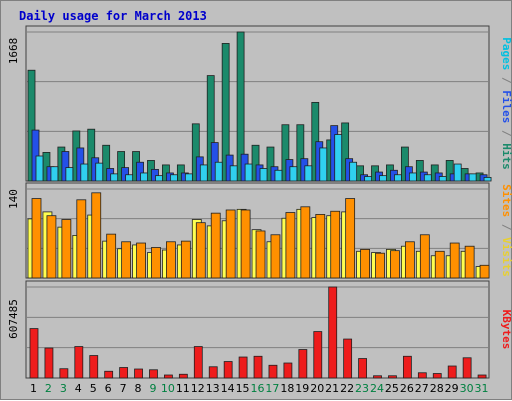  Describe the element at coordinates (63, 388) in the screenshot. I see `x-tick-label-day-3: 3` at that location.